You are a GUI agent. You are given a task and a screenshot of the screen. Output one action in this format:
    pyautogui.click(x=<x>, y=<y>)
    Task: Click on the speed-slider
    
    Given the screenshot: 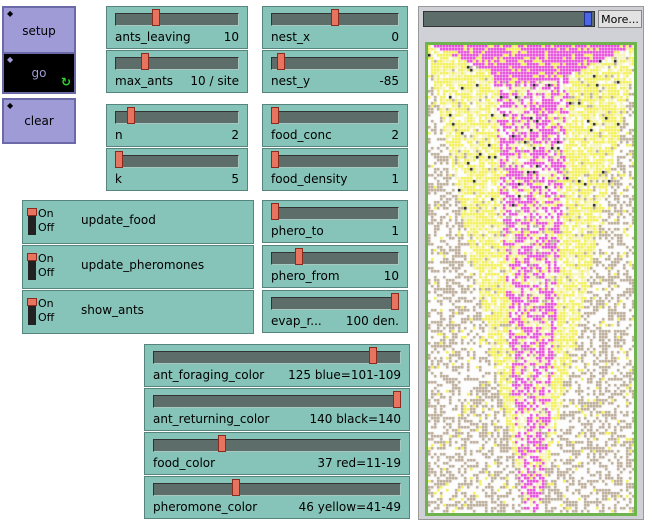 What is the action you would take?
    pyautogui.click(x=509, y=19)
    